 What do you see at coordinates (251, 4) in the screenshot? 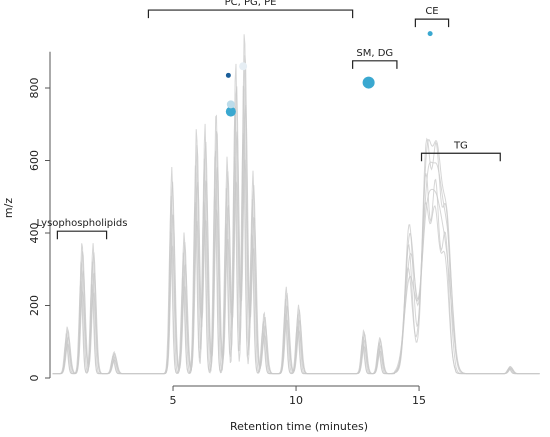
I see `annotation-label: PC, PG, PE` at bounding box center [251, 4].